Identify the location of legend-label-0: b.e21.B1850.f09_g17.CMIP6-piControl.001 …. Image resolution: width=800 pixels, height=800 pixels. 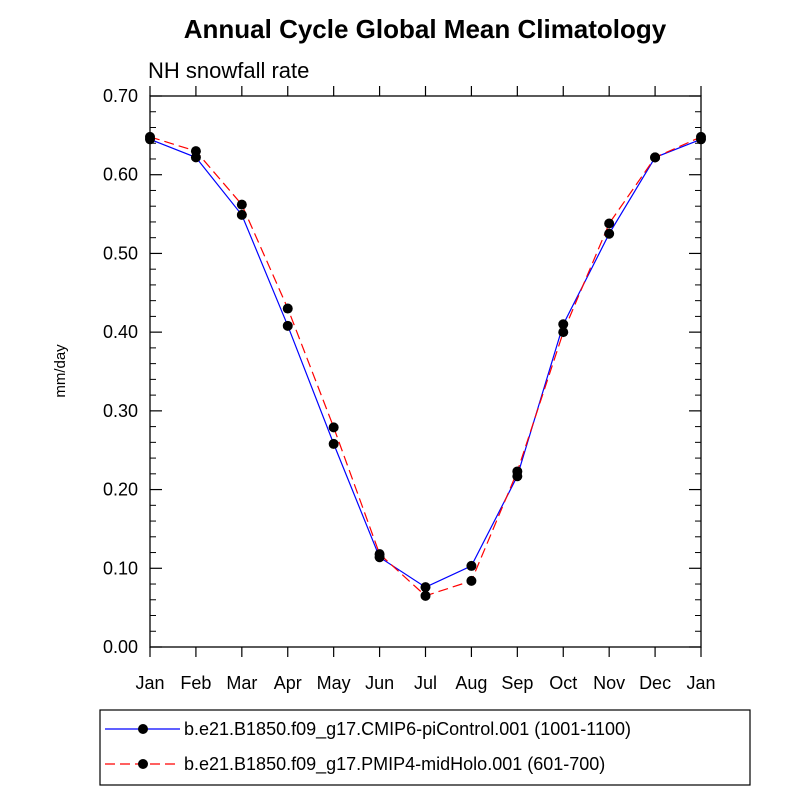
(407, 729).